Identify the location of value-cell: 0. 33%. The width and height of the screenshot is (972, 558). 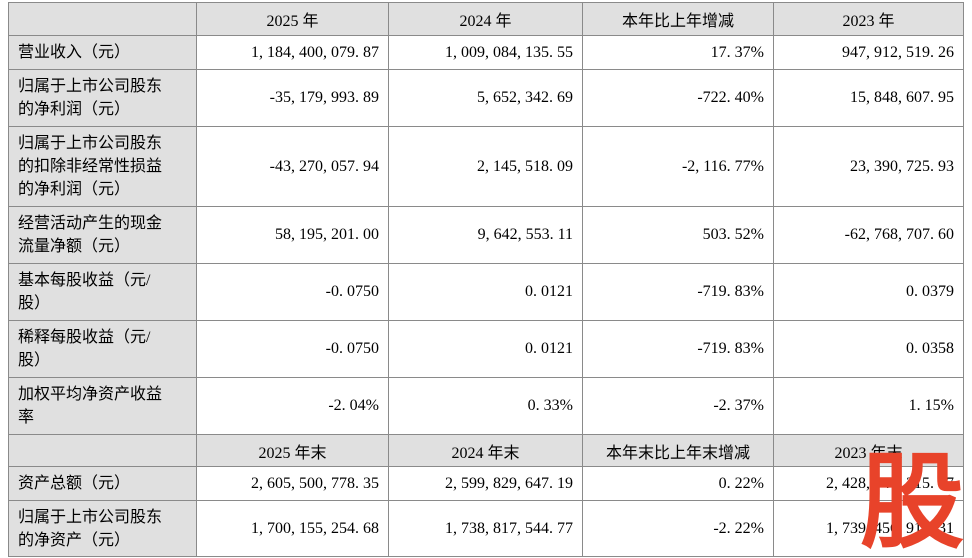
(485, 406).